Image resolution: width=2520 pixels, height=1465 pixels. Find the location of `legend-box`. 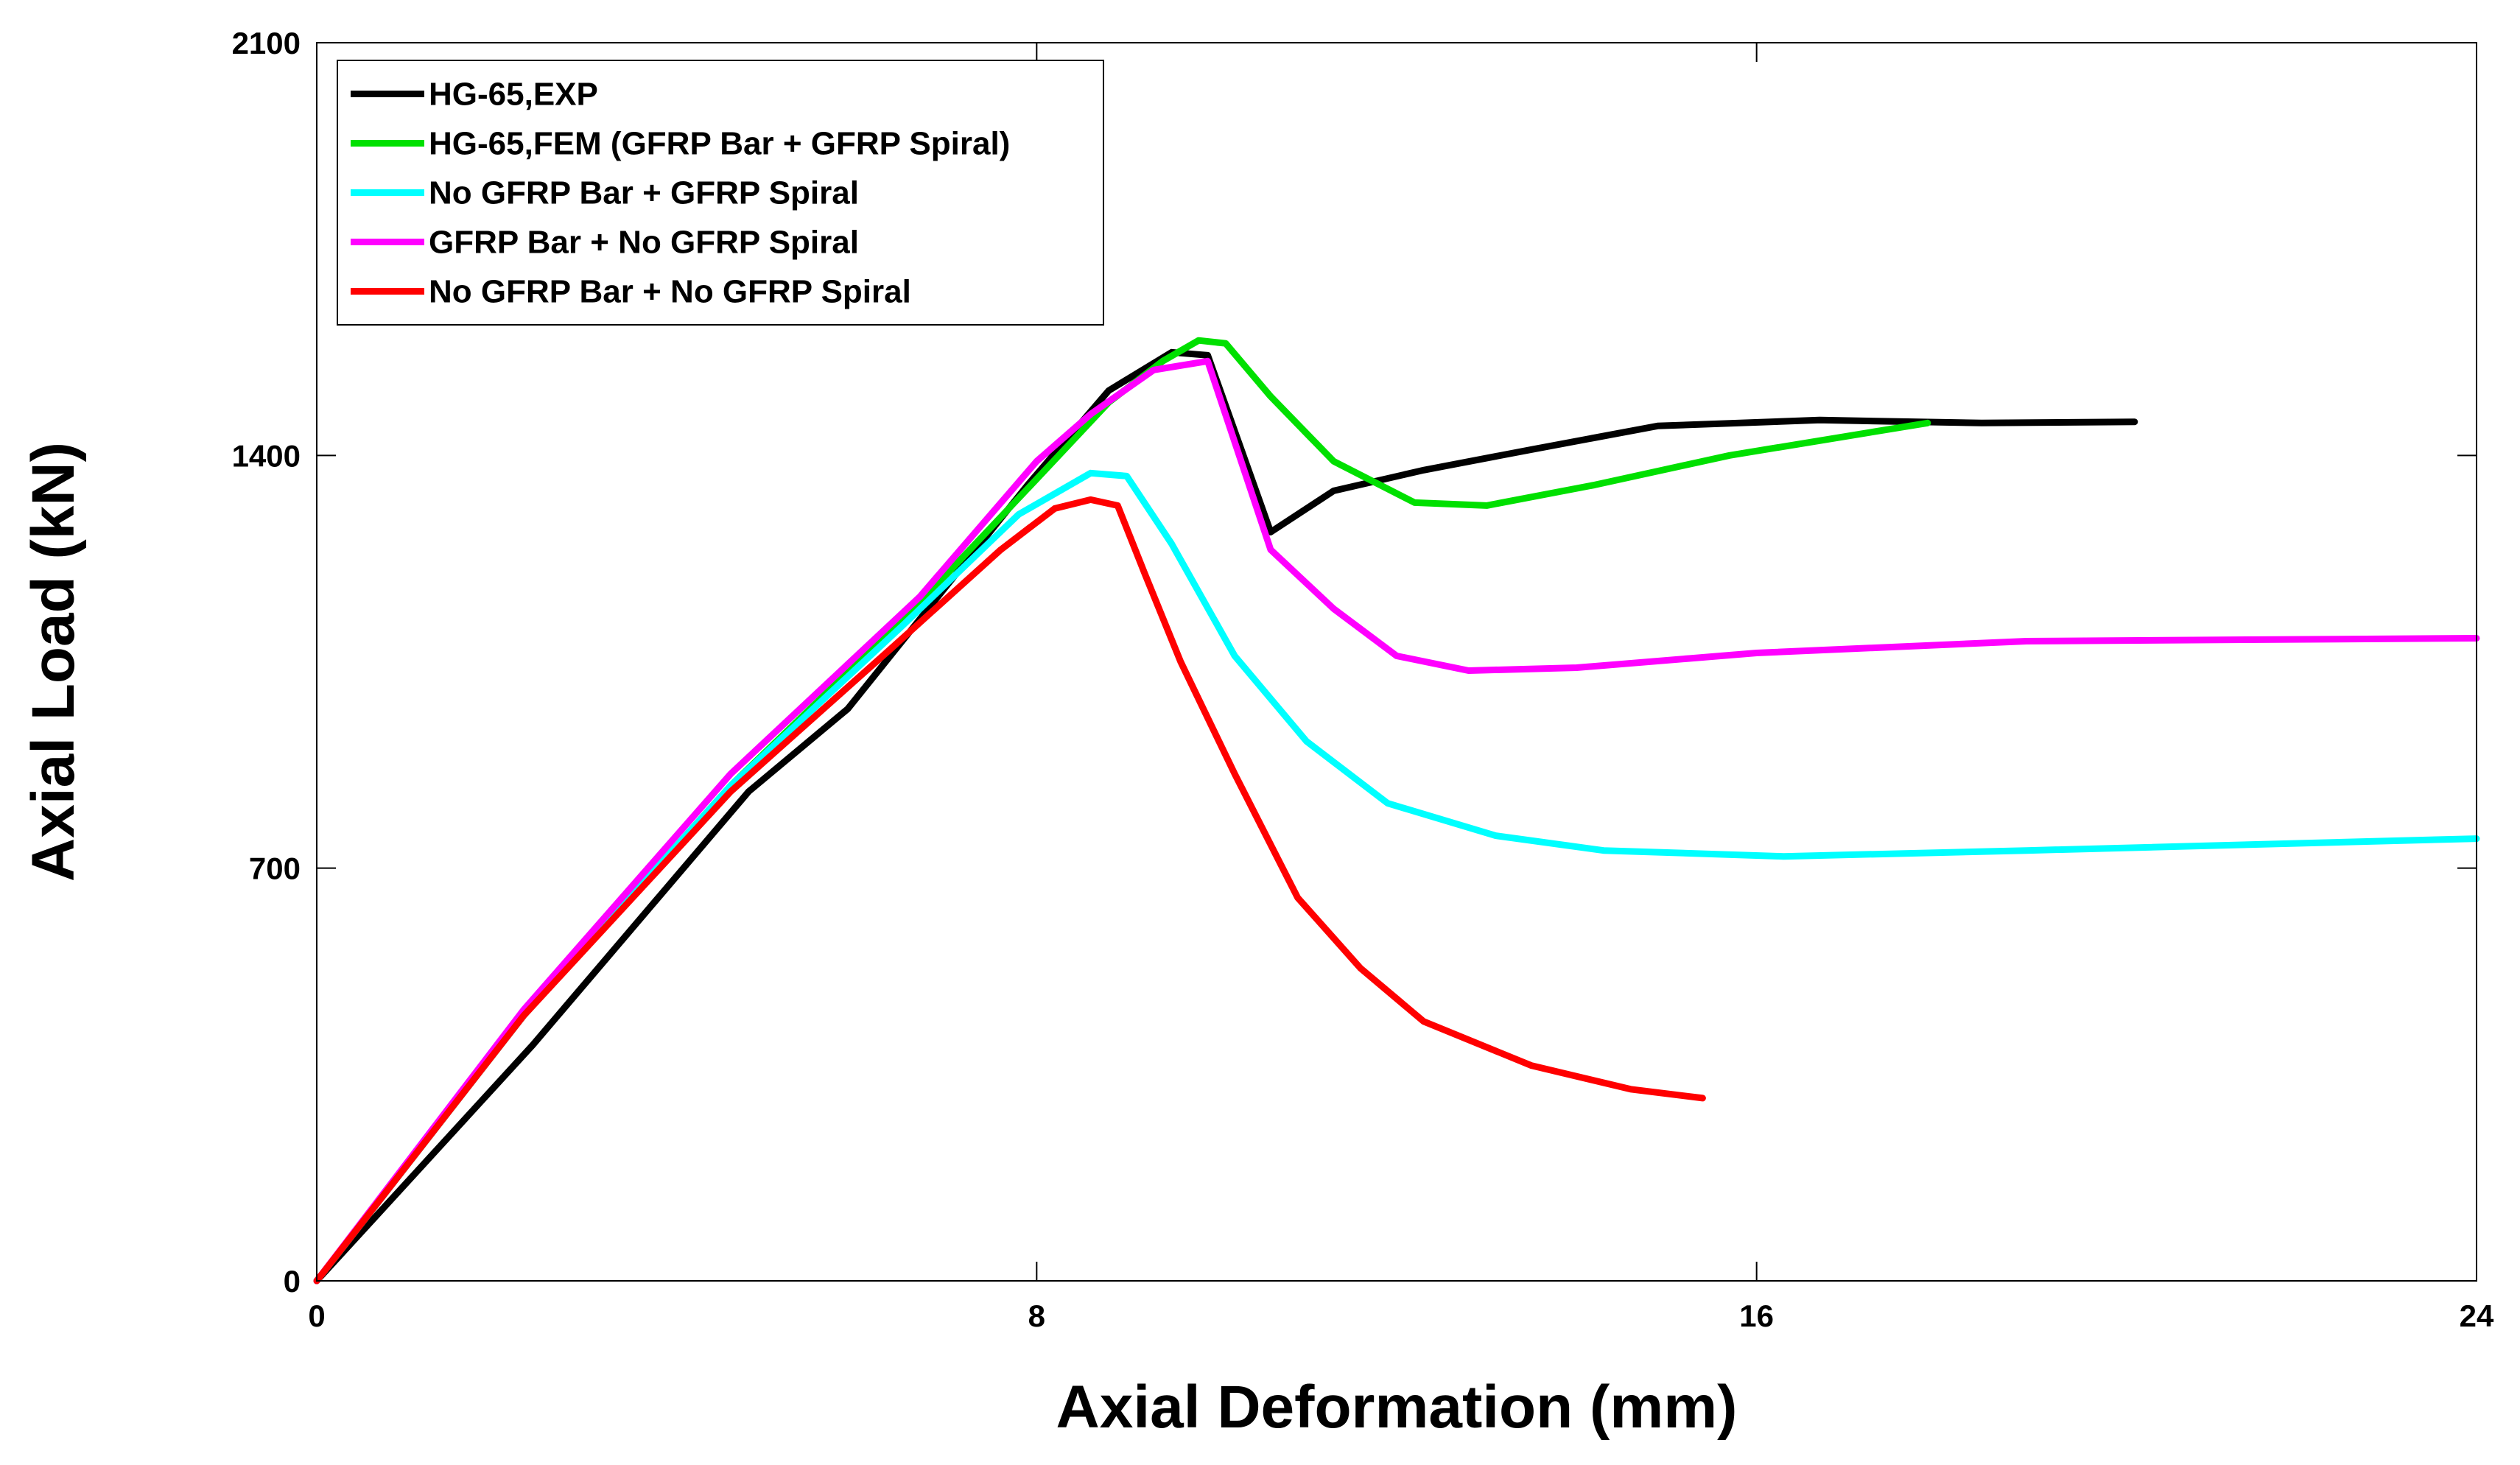

legend-box is located at coordinates (720, 193).